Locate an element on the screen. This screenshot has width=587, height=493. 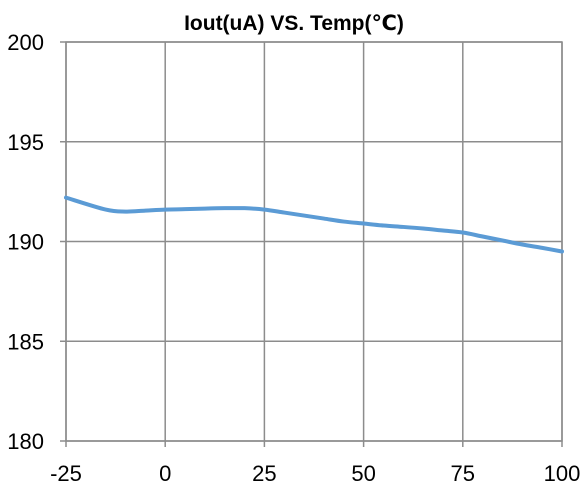
y-tick-label: 185 is located at coordinates (25, 341).